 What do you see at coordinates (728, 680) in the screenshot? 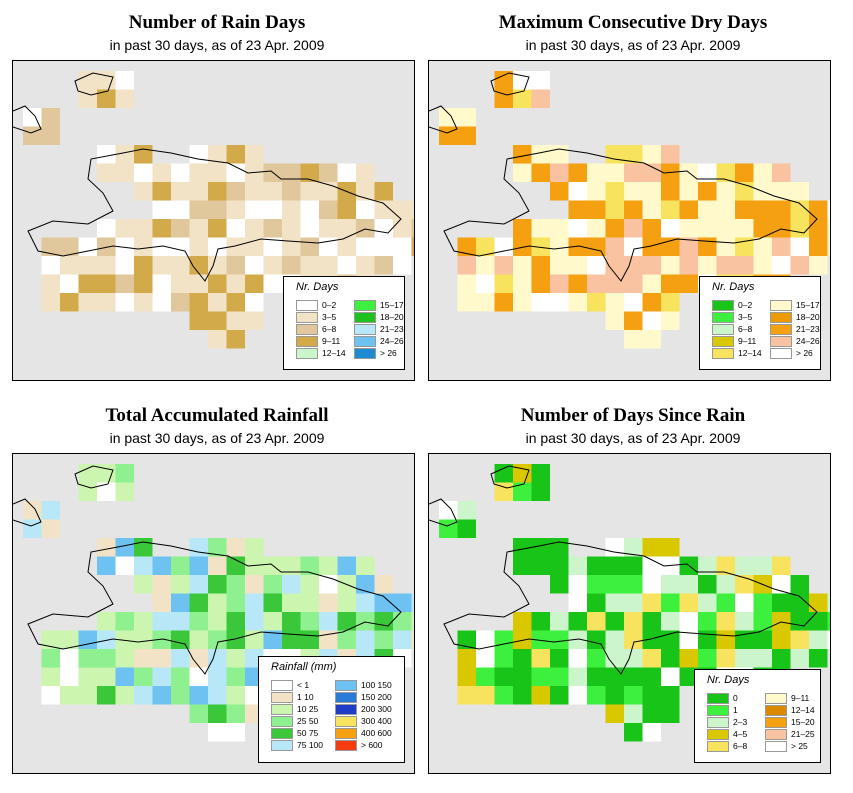
I see `legend-title: Nr. Days` at bounding box center [728, 680].